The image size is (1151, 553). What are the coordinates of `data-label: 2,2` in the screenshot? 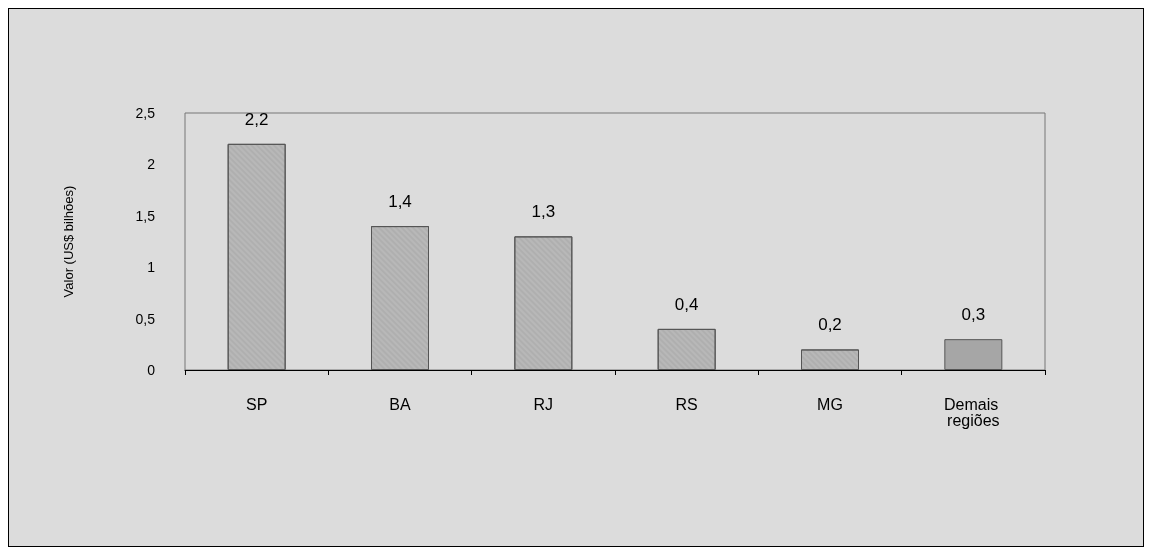 It's located at (256, 119).